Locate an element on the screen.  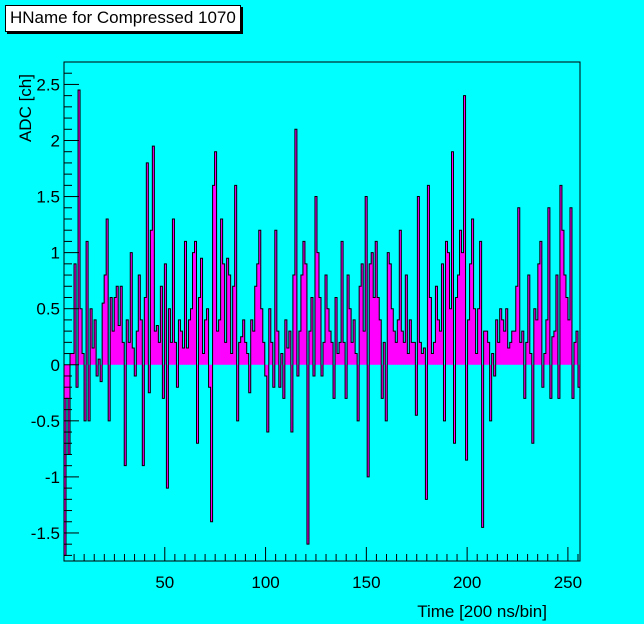
x-axis-title: Time [200 ns/bin] is located at coordinates (482, 611).